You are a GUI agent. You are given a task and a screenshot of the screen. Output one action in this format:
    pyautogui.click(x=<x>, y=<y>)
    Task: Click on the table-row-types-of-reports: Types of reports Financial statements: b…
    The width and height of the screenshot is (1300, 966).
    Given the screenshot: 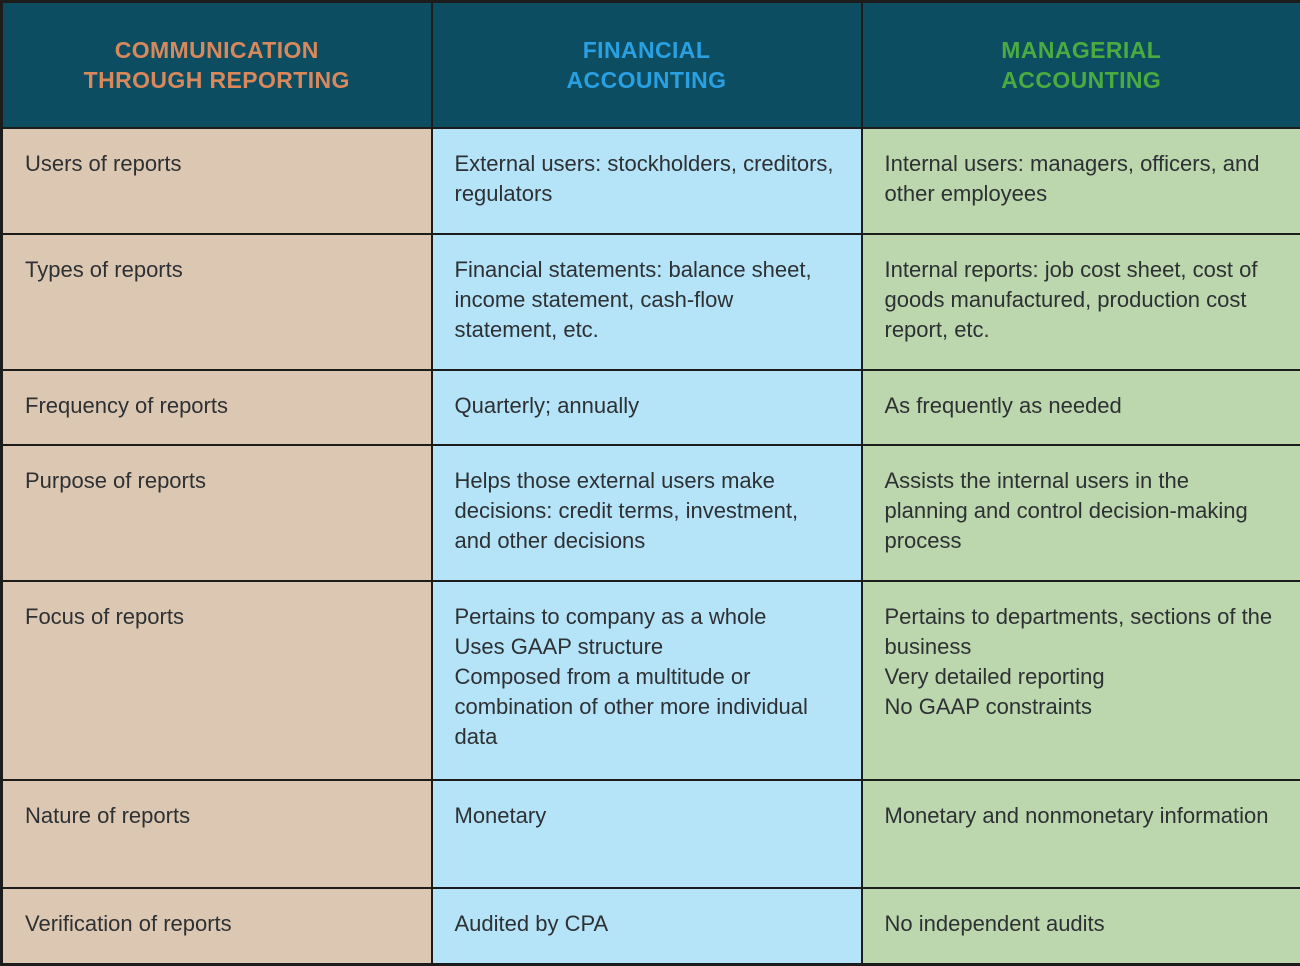 What is the action you would take?
    pyautogui.click(x=651, y=302)
    